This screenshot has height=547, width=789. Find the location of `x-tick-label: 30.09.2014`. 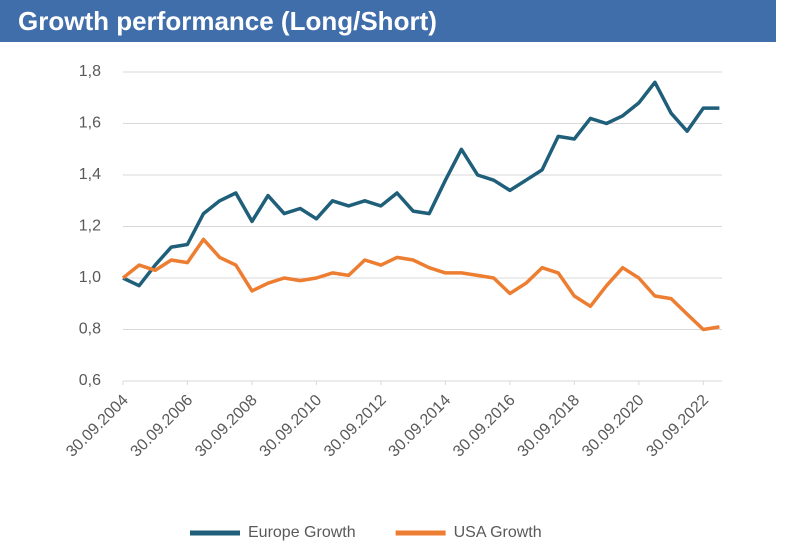

x-tick-label: 30.09.2014 is located at coordinates (420, 426).